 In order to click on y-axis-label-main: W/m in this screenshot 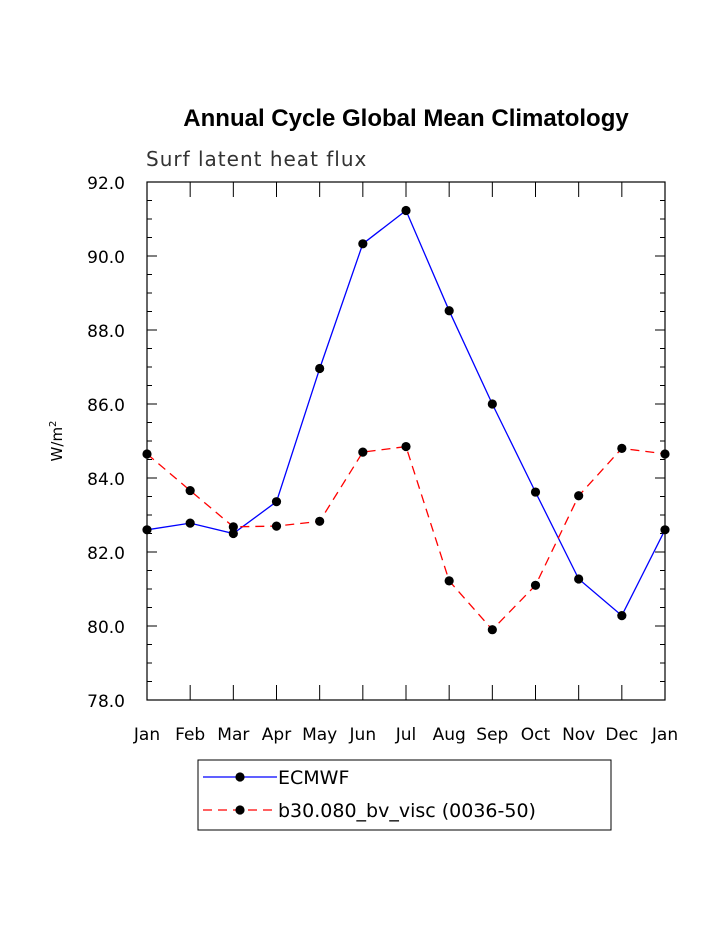, I will do `click(57, 444)`.